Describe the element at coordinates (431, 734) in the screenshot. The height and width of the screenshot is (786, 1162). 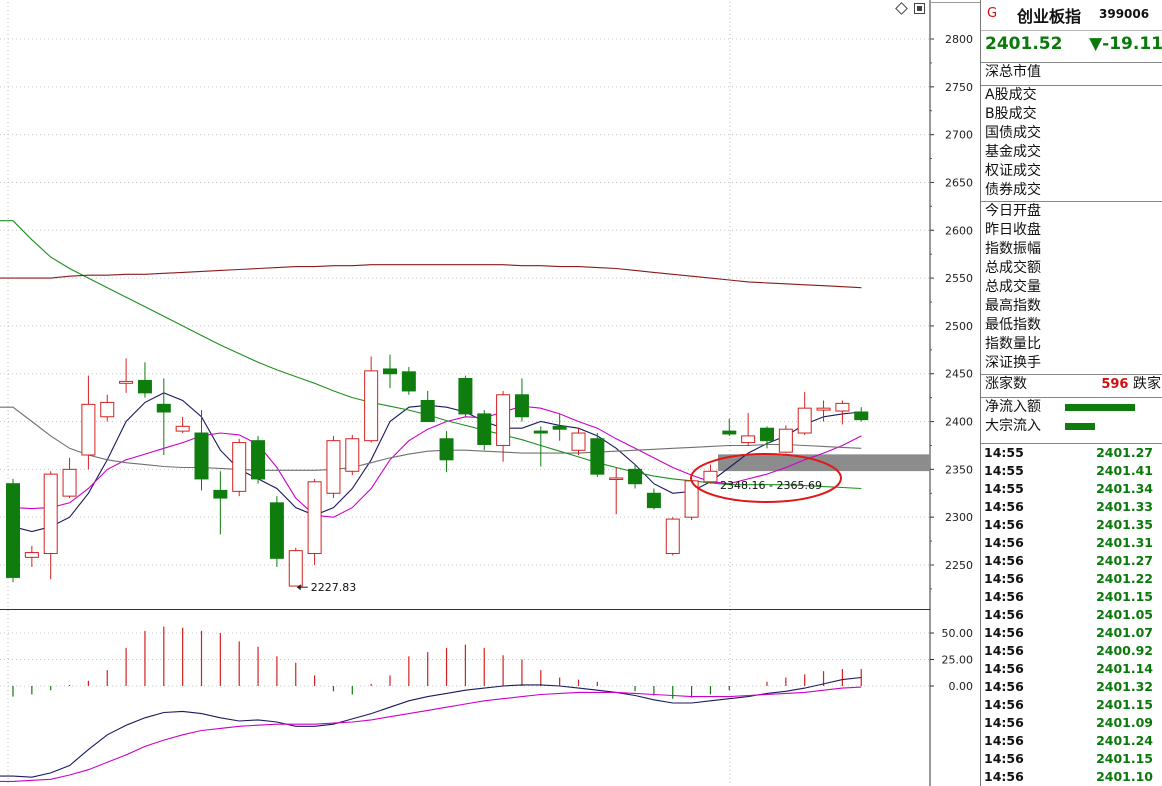
I see `macd-dea-line` at that location.